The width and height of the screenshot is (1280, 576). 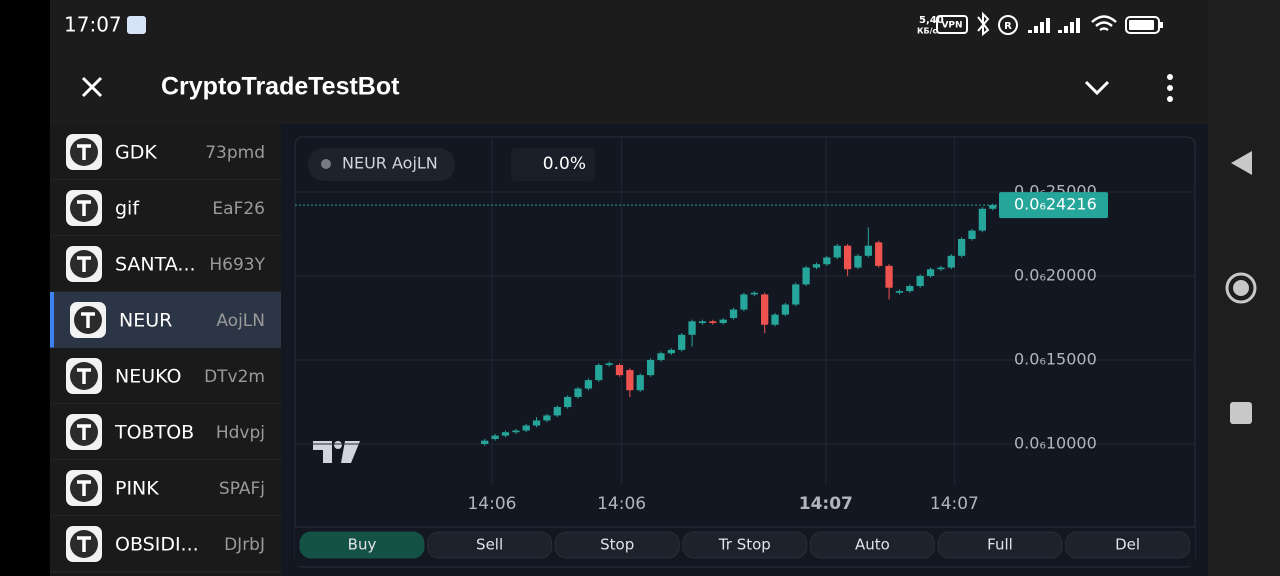 I want to click on token-code: EaF26, so click(x=238, y=209).